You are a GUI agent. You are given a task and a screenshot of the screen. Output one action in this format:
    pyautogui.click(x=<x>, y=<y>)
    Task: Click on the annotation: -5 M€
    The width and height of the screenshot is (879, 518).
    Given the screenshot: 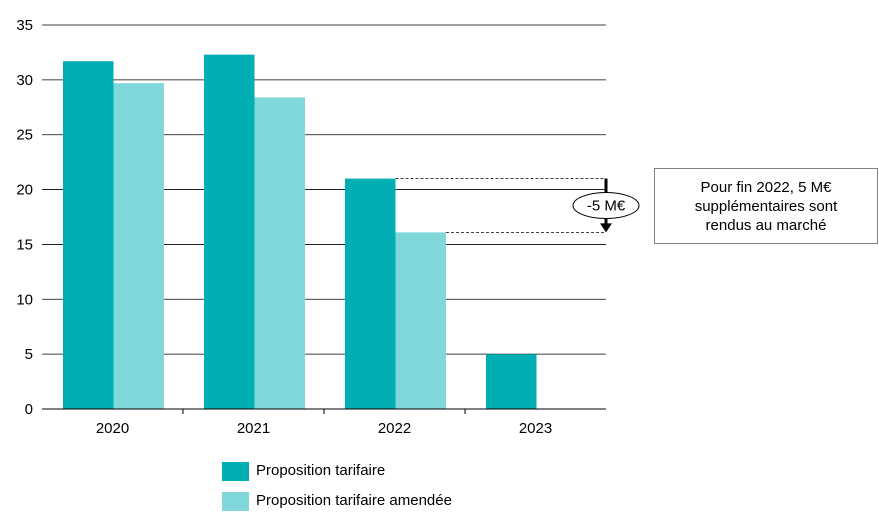 What is the action you would take?
    pyautogui.click(x=517, y=205)
    